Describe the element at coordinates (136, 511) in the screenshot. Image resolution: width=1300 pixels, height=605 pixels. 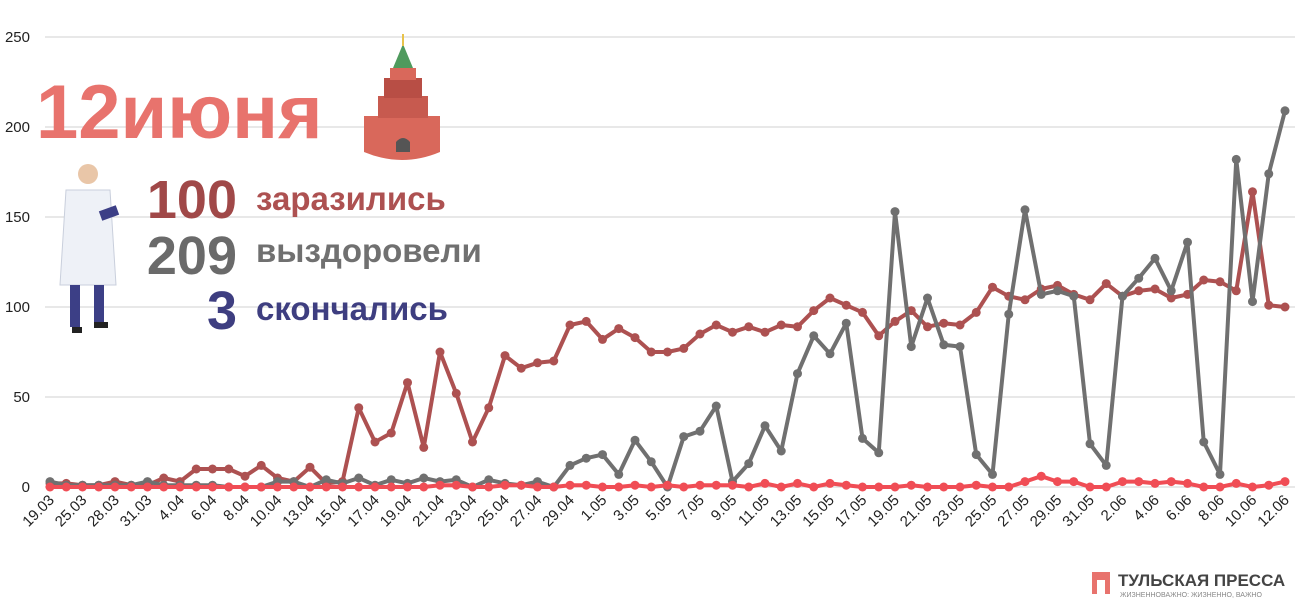
I see `x-tick-label: 31.03` at that location.